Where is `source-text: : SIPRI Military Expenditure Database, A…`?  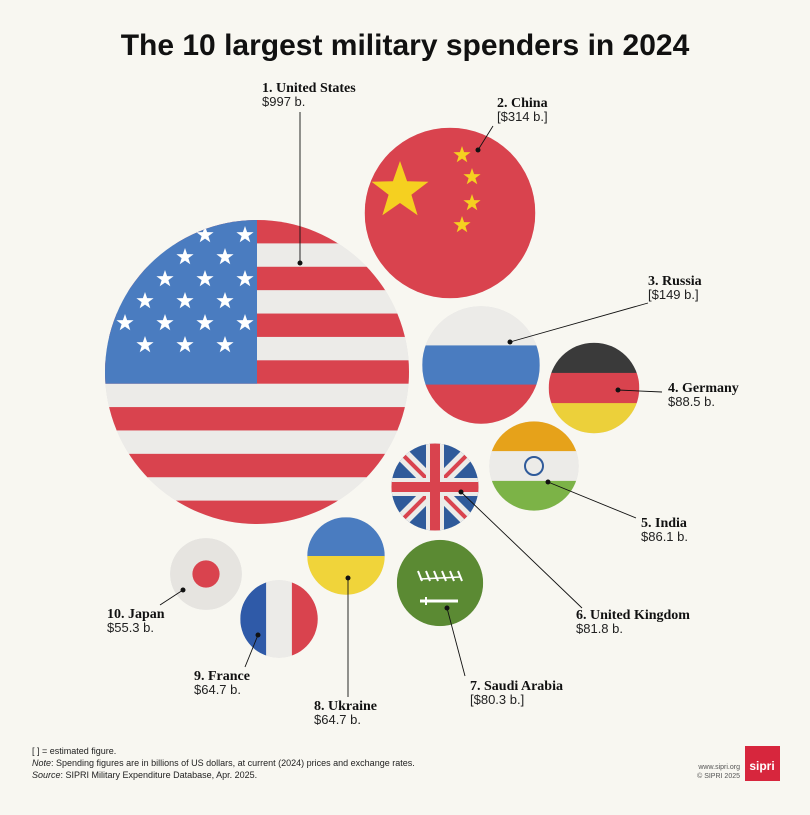 source-text: : SIPRI Military Expenditure Database, A… is located at coordinates (159, 775).